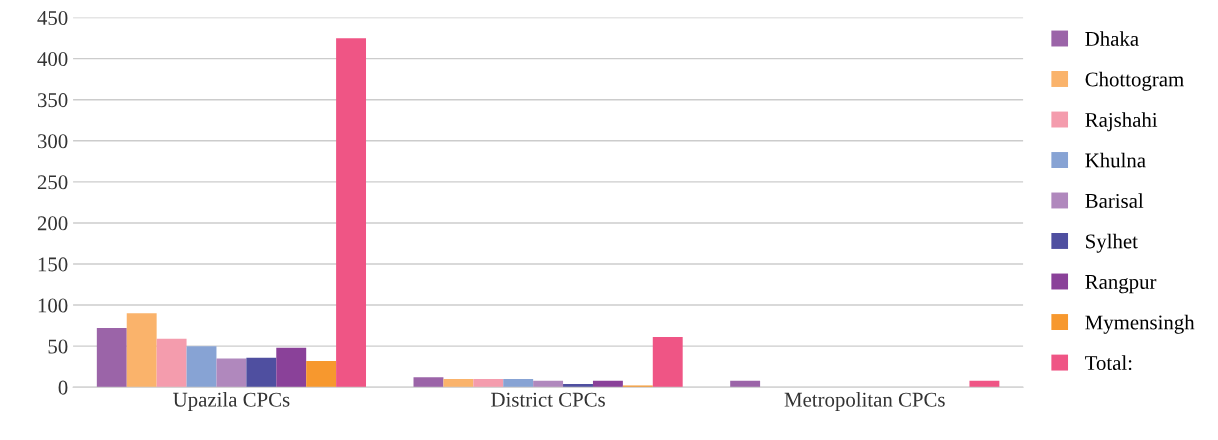  Describe the element at coordinates (1140, 324) in the screenshot. I see `legend-label: Mymensingh` at that location.